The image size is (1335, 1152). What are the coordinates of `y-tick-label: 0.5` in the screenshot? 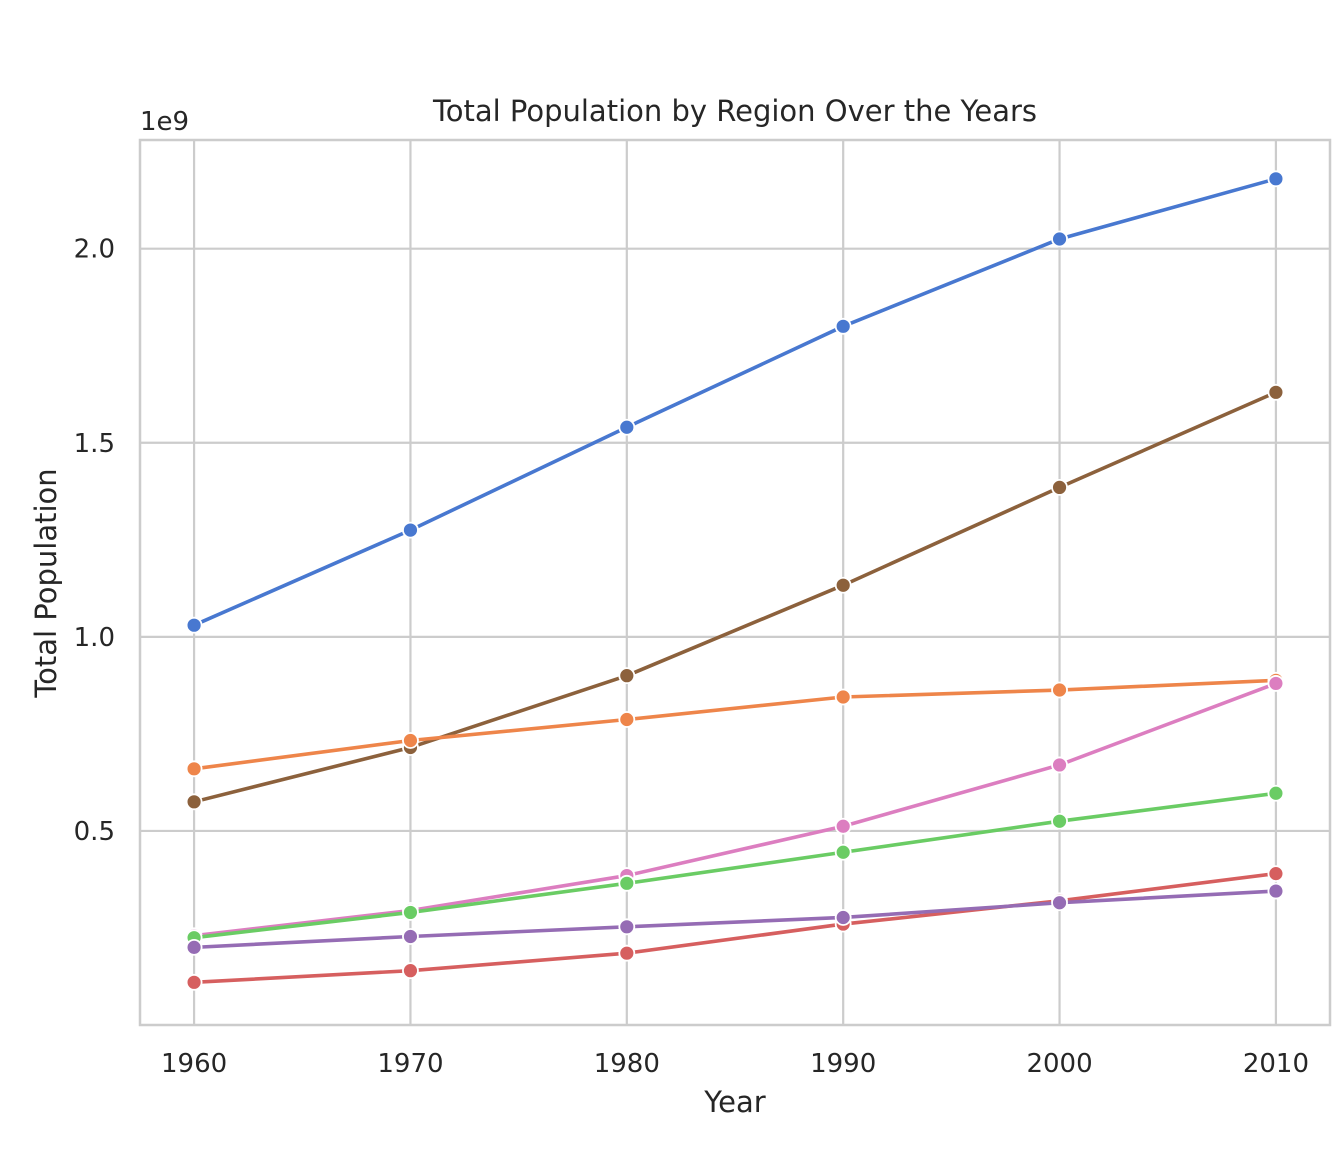 It's located at (94, 832).